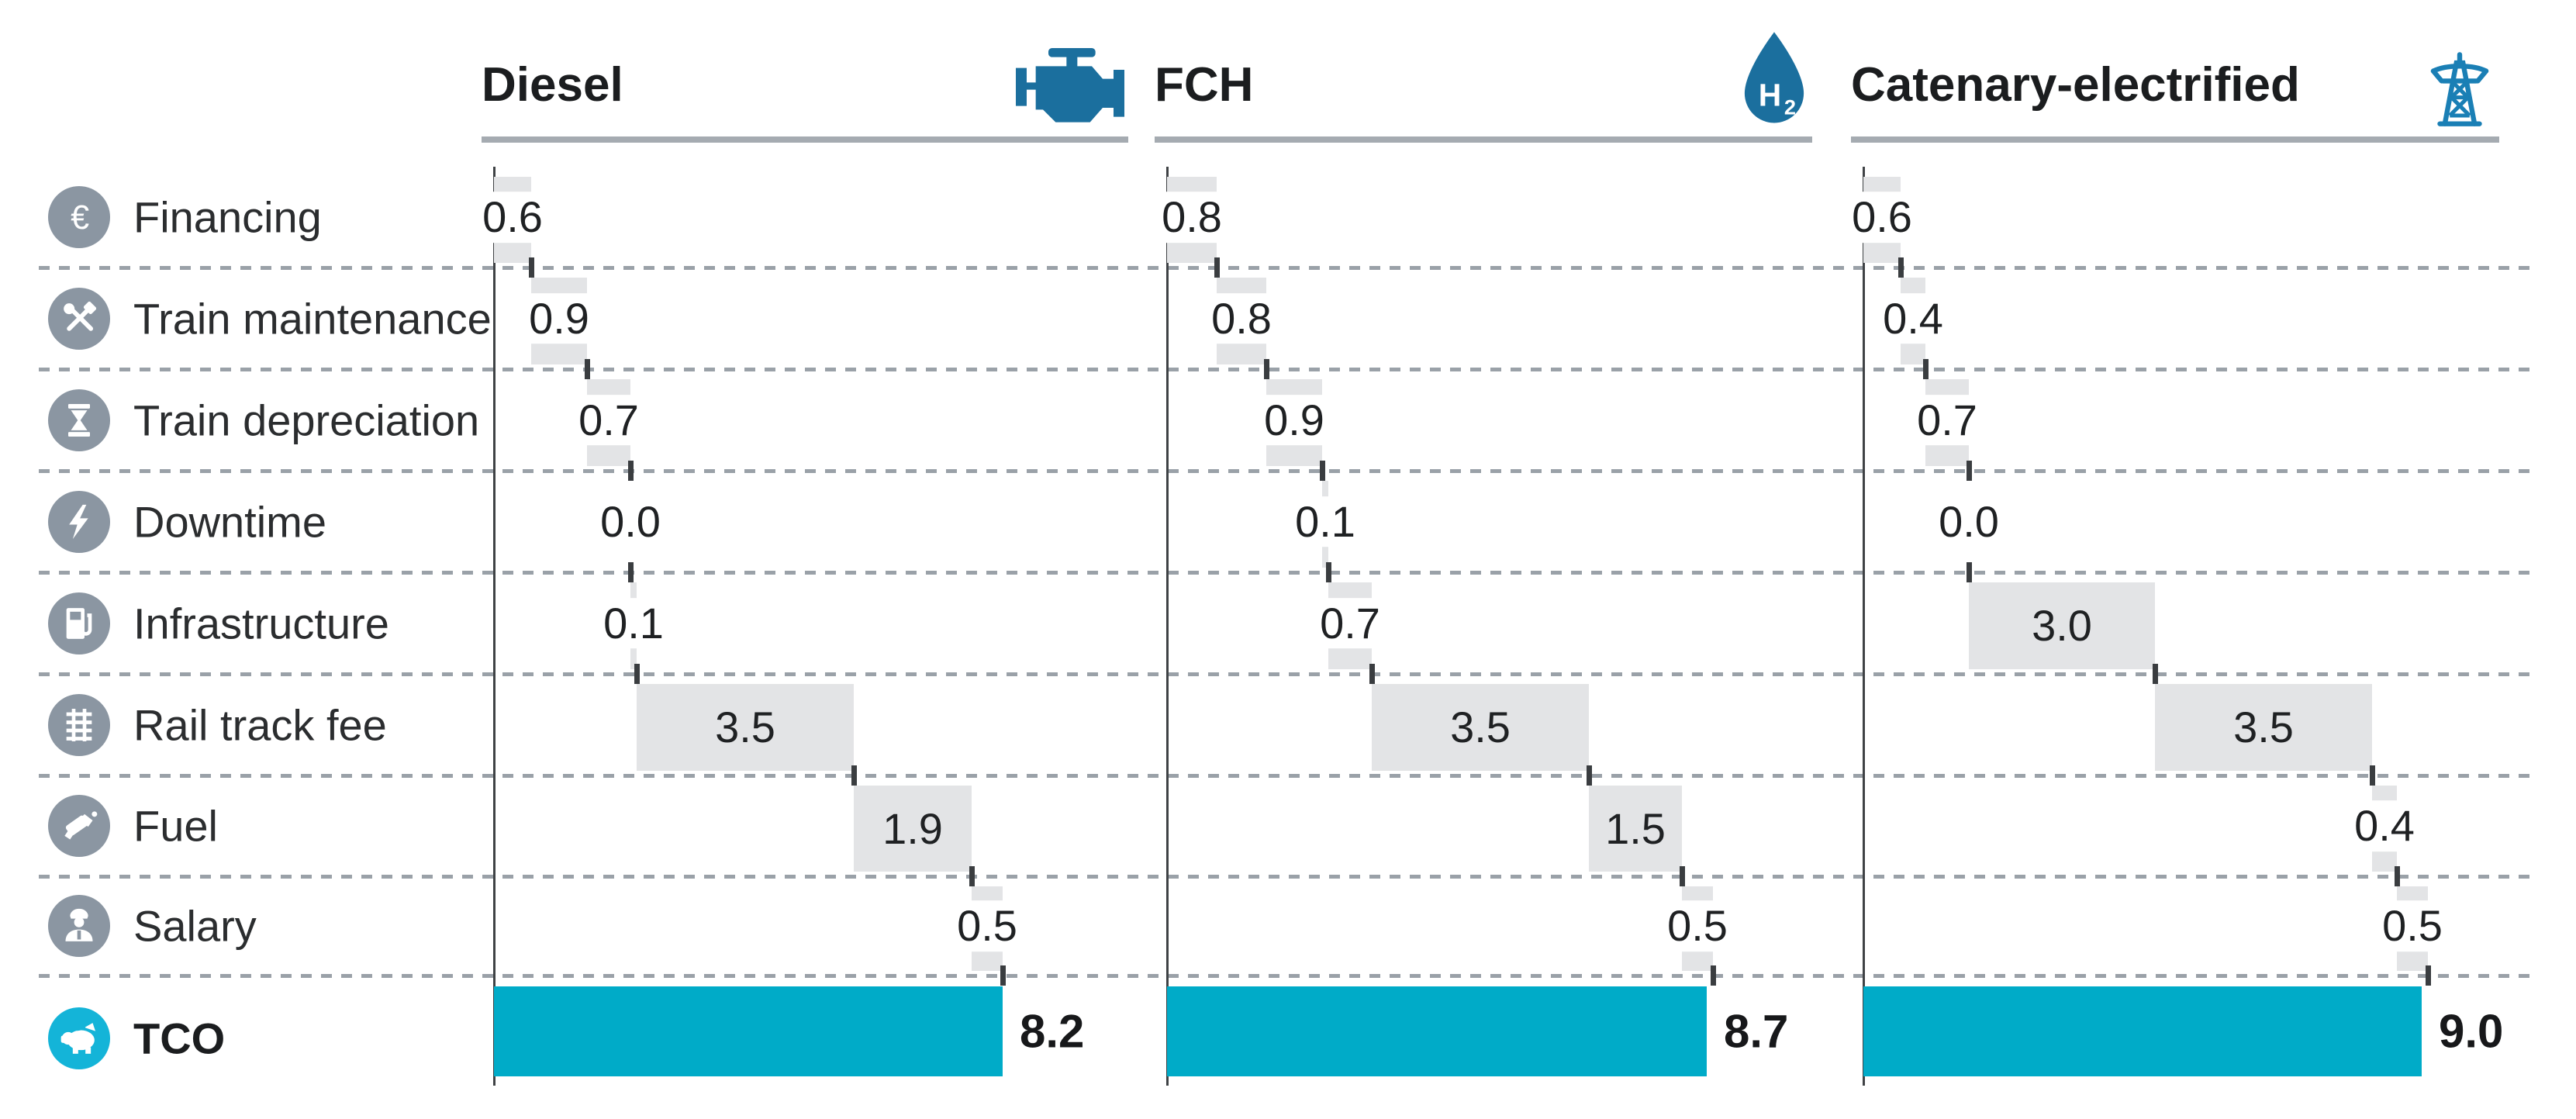 The height and width of the screenshot is (1119, 2576). I want to click on diesel-train-depreciation-value: 0.7, so click(609, 420).